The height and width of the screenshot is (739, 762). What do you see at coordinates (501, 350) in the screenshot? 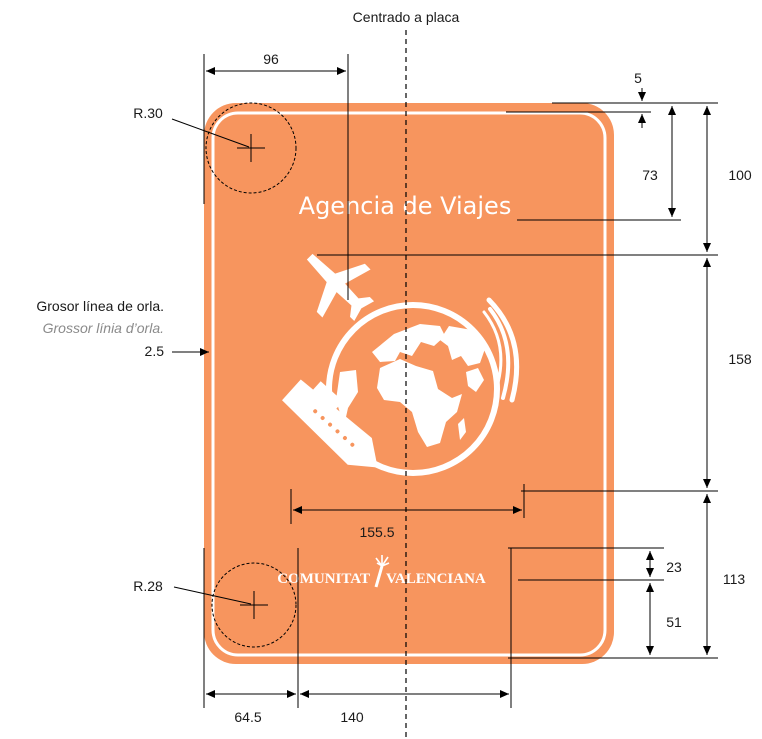
I see `orbit-swoosh-icon` at bounding box center [501, 350].